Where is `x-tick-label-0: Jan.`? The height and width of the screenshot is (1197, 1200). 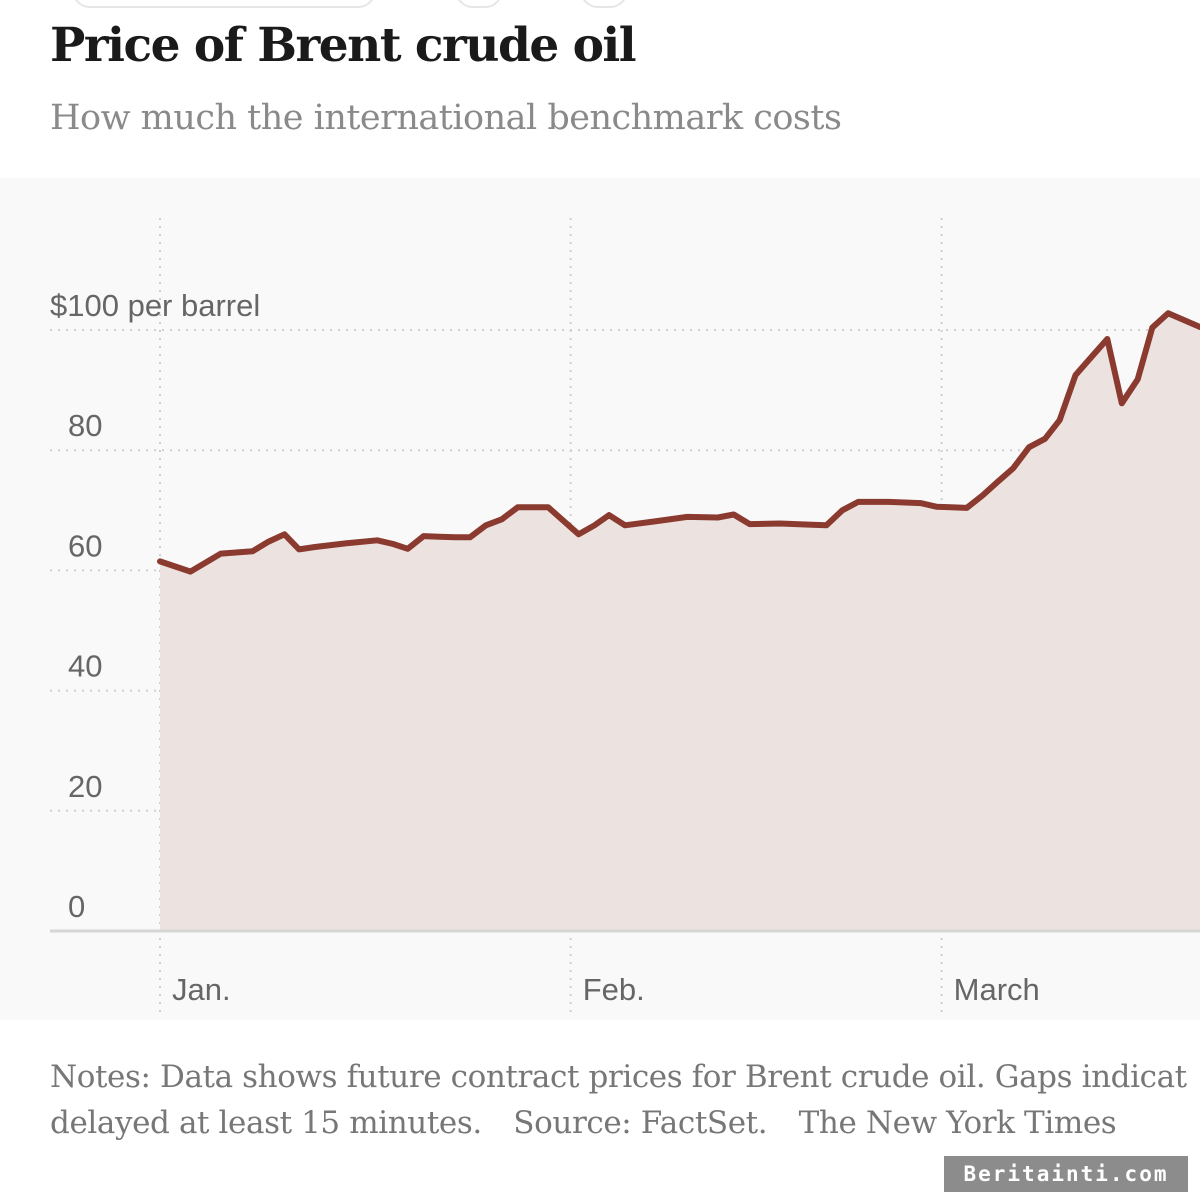 x-tick-label-0: Jan. is located at coordinates (201, 989).